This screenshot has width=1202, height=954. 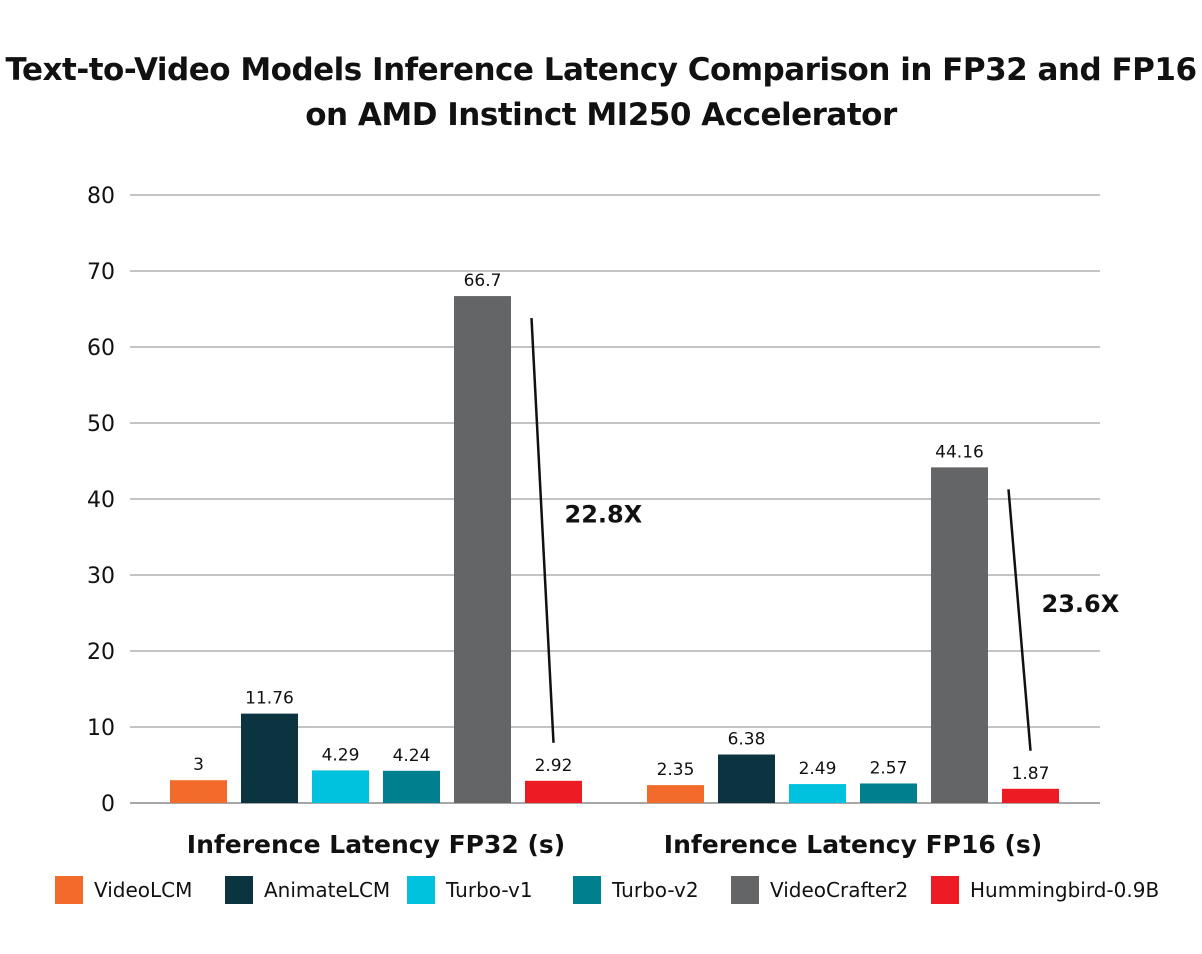 I want to click on data-label: 11.76, so click(x=269, y=699).